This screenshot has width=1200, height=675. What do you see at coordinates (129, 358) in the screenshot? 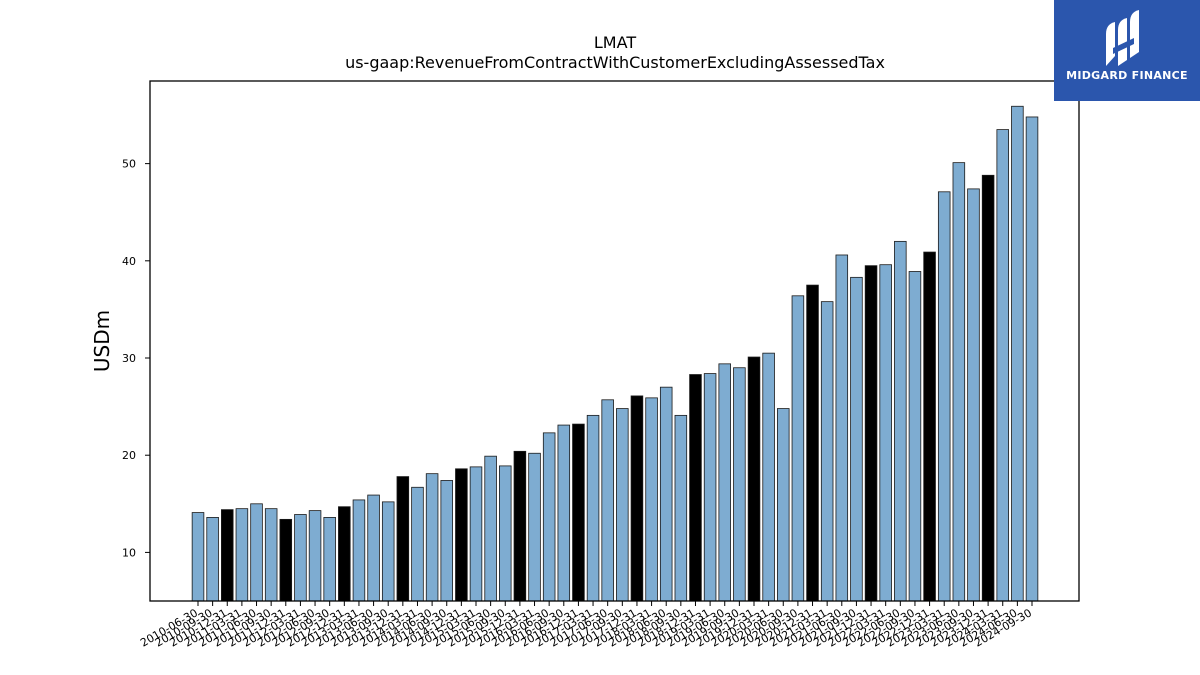
I see `y-tick-label: 30` at bounding box center [129, 358].